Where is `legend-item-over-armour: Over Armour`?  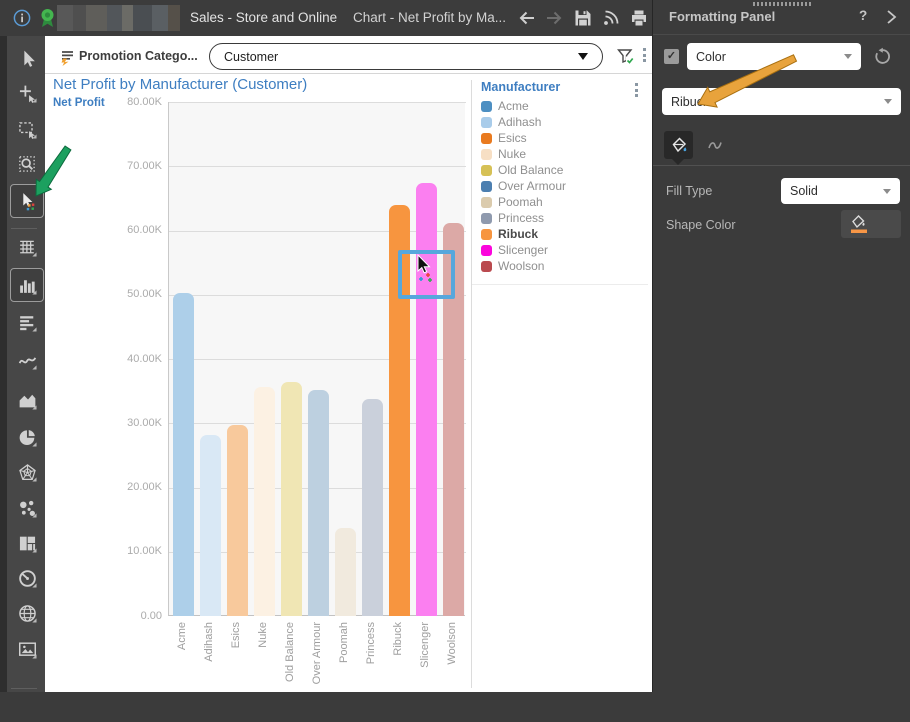 legend-item-over-armour: Over Armour is located at coordinates (523, 186).